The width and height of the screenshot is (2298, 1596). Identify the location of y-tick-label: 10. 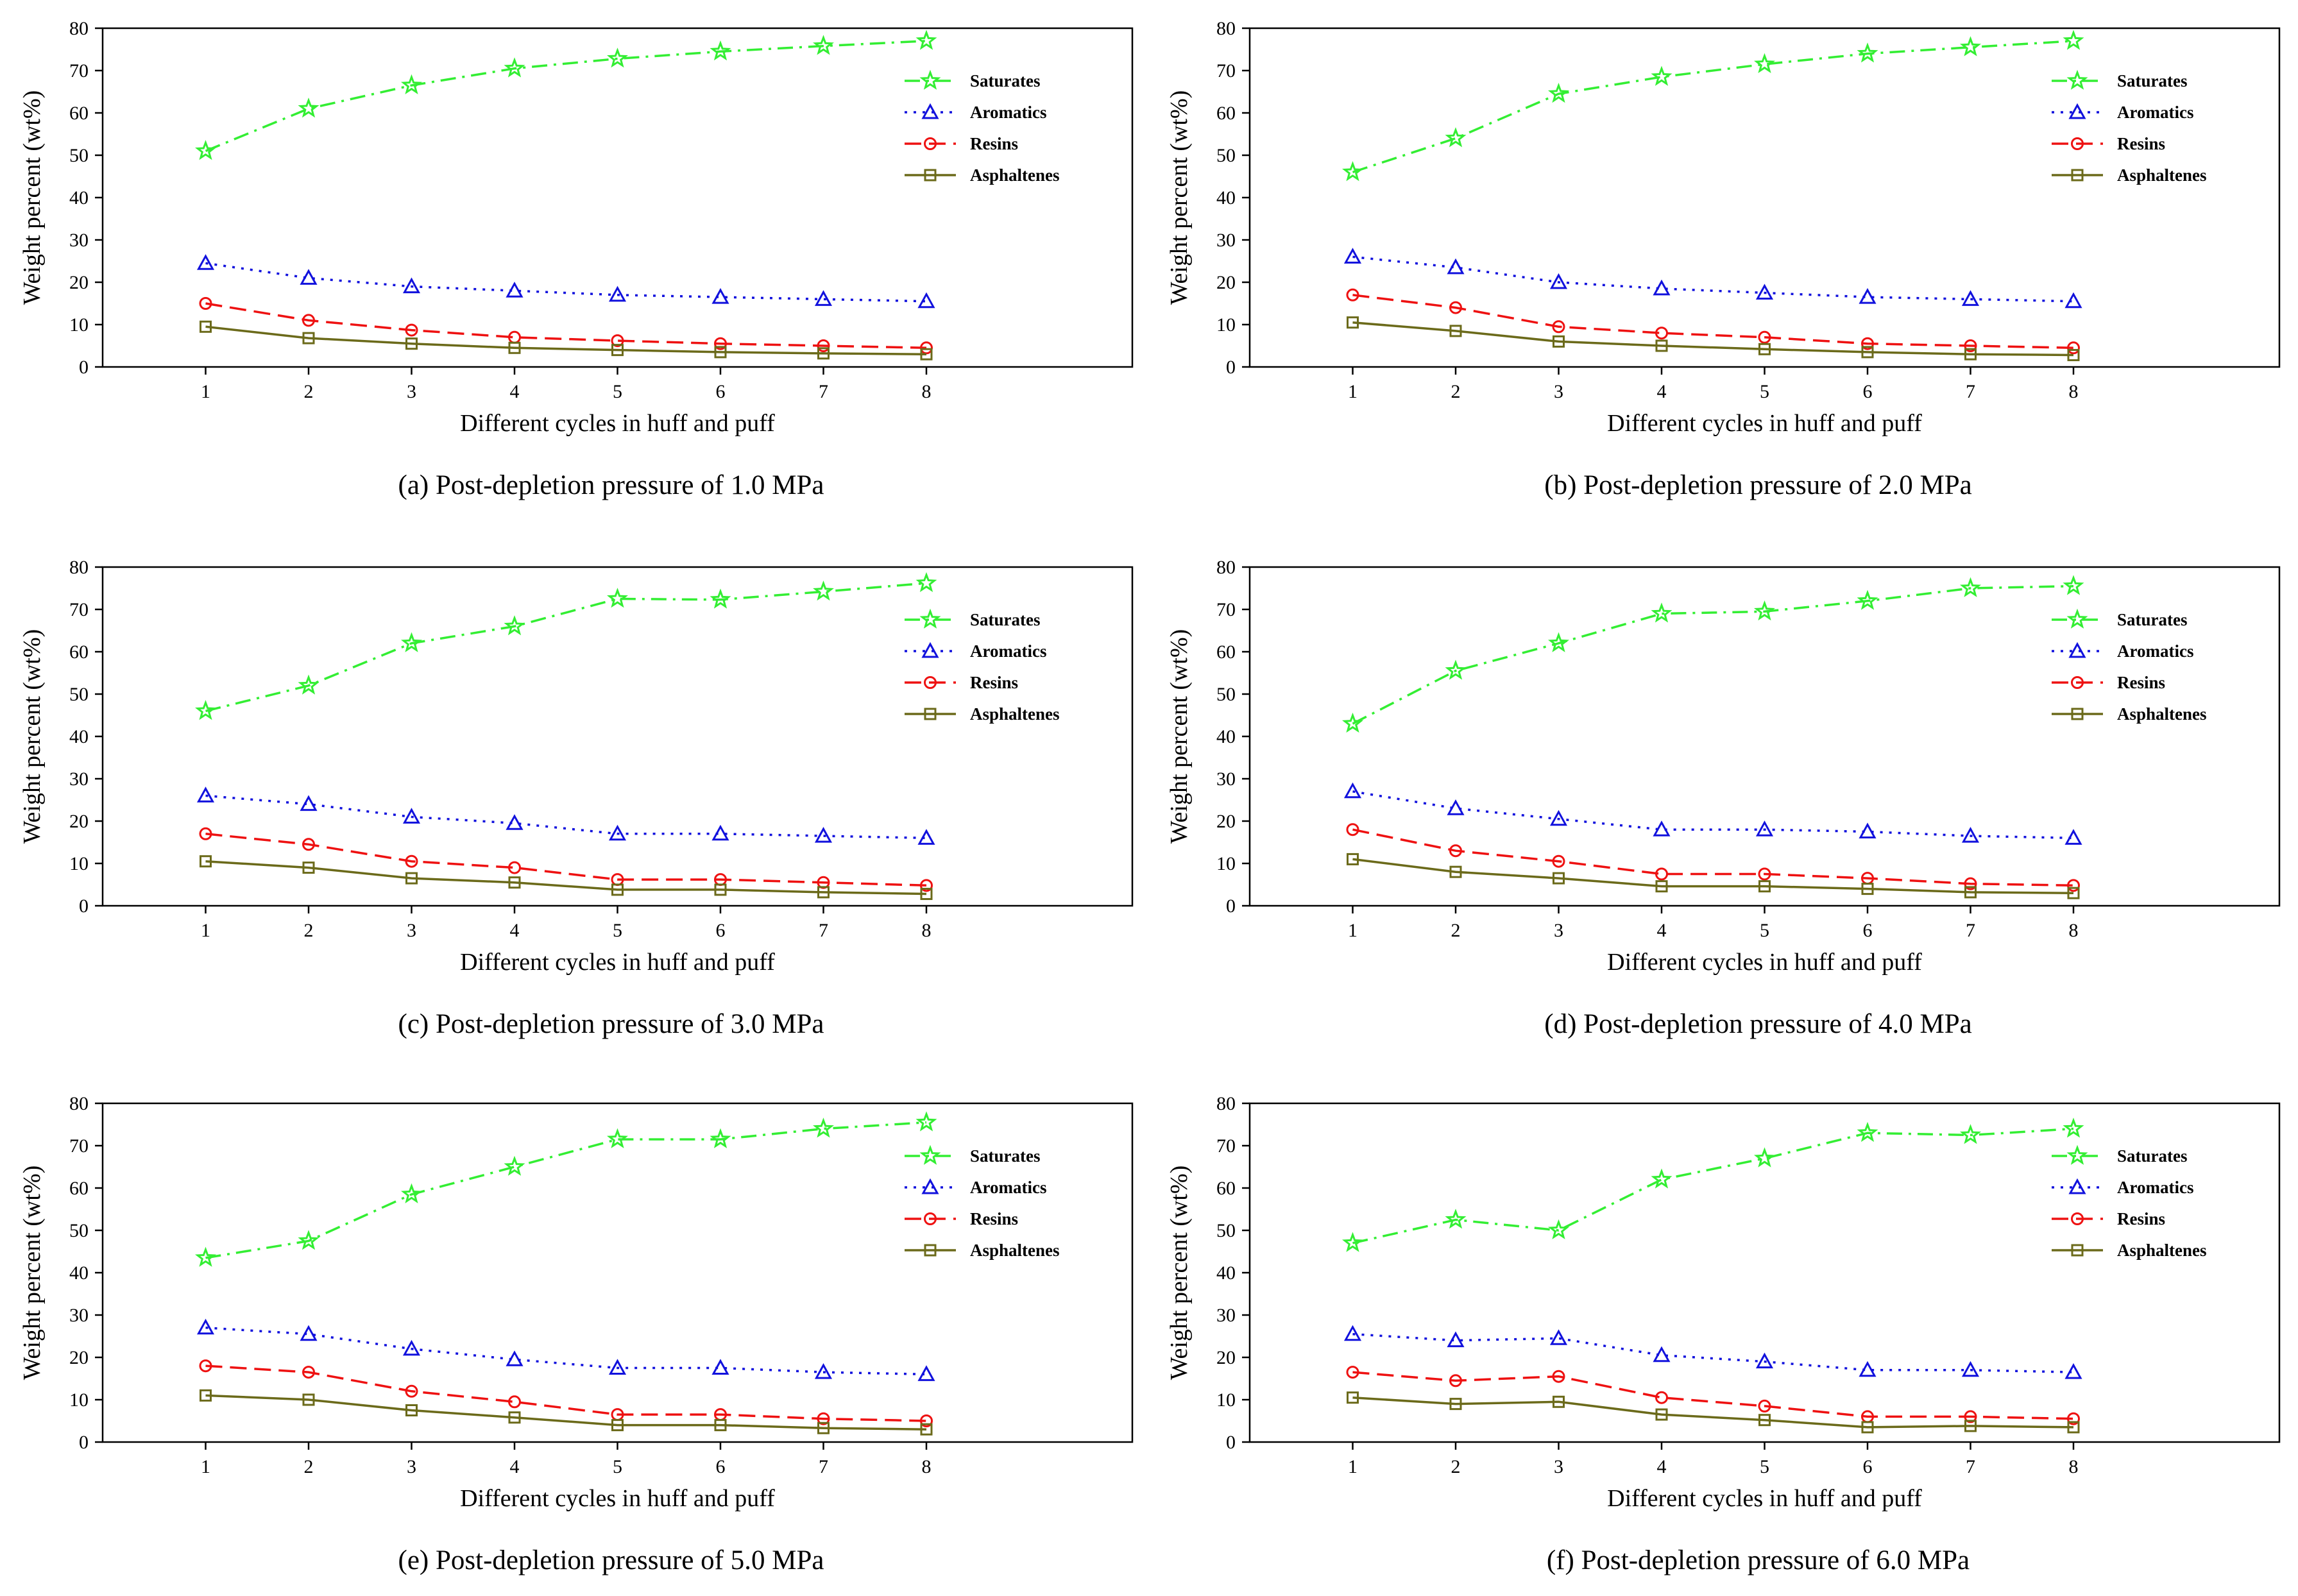
(79, 324).